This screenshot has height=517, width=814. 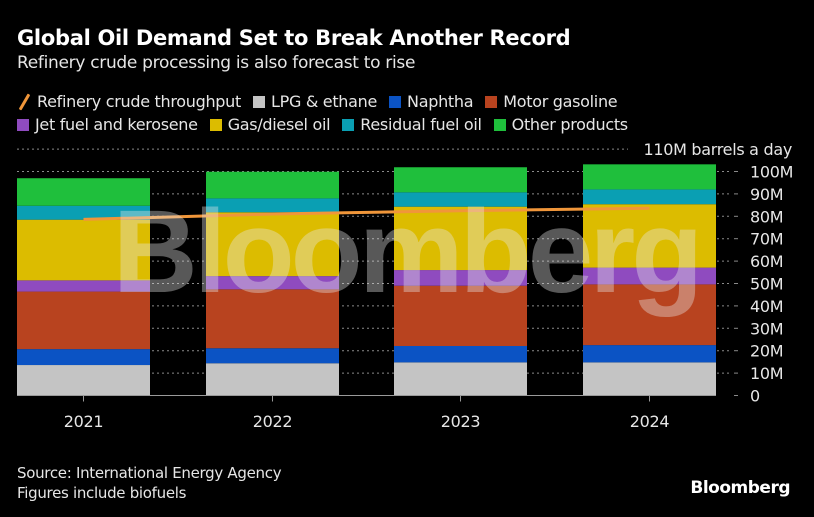 I want to click on legend-item-jet-fuel: Jet fuel and kerosene, so click(x=107, y=124).